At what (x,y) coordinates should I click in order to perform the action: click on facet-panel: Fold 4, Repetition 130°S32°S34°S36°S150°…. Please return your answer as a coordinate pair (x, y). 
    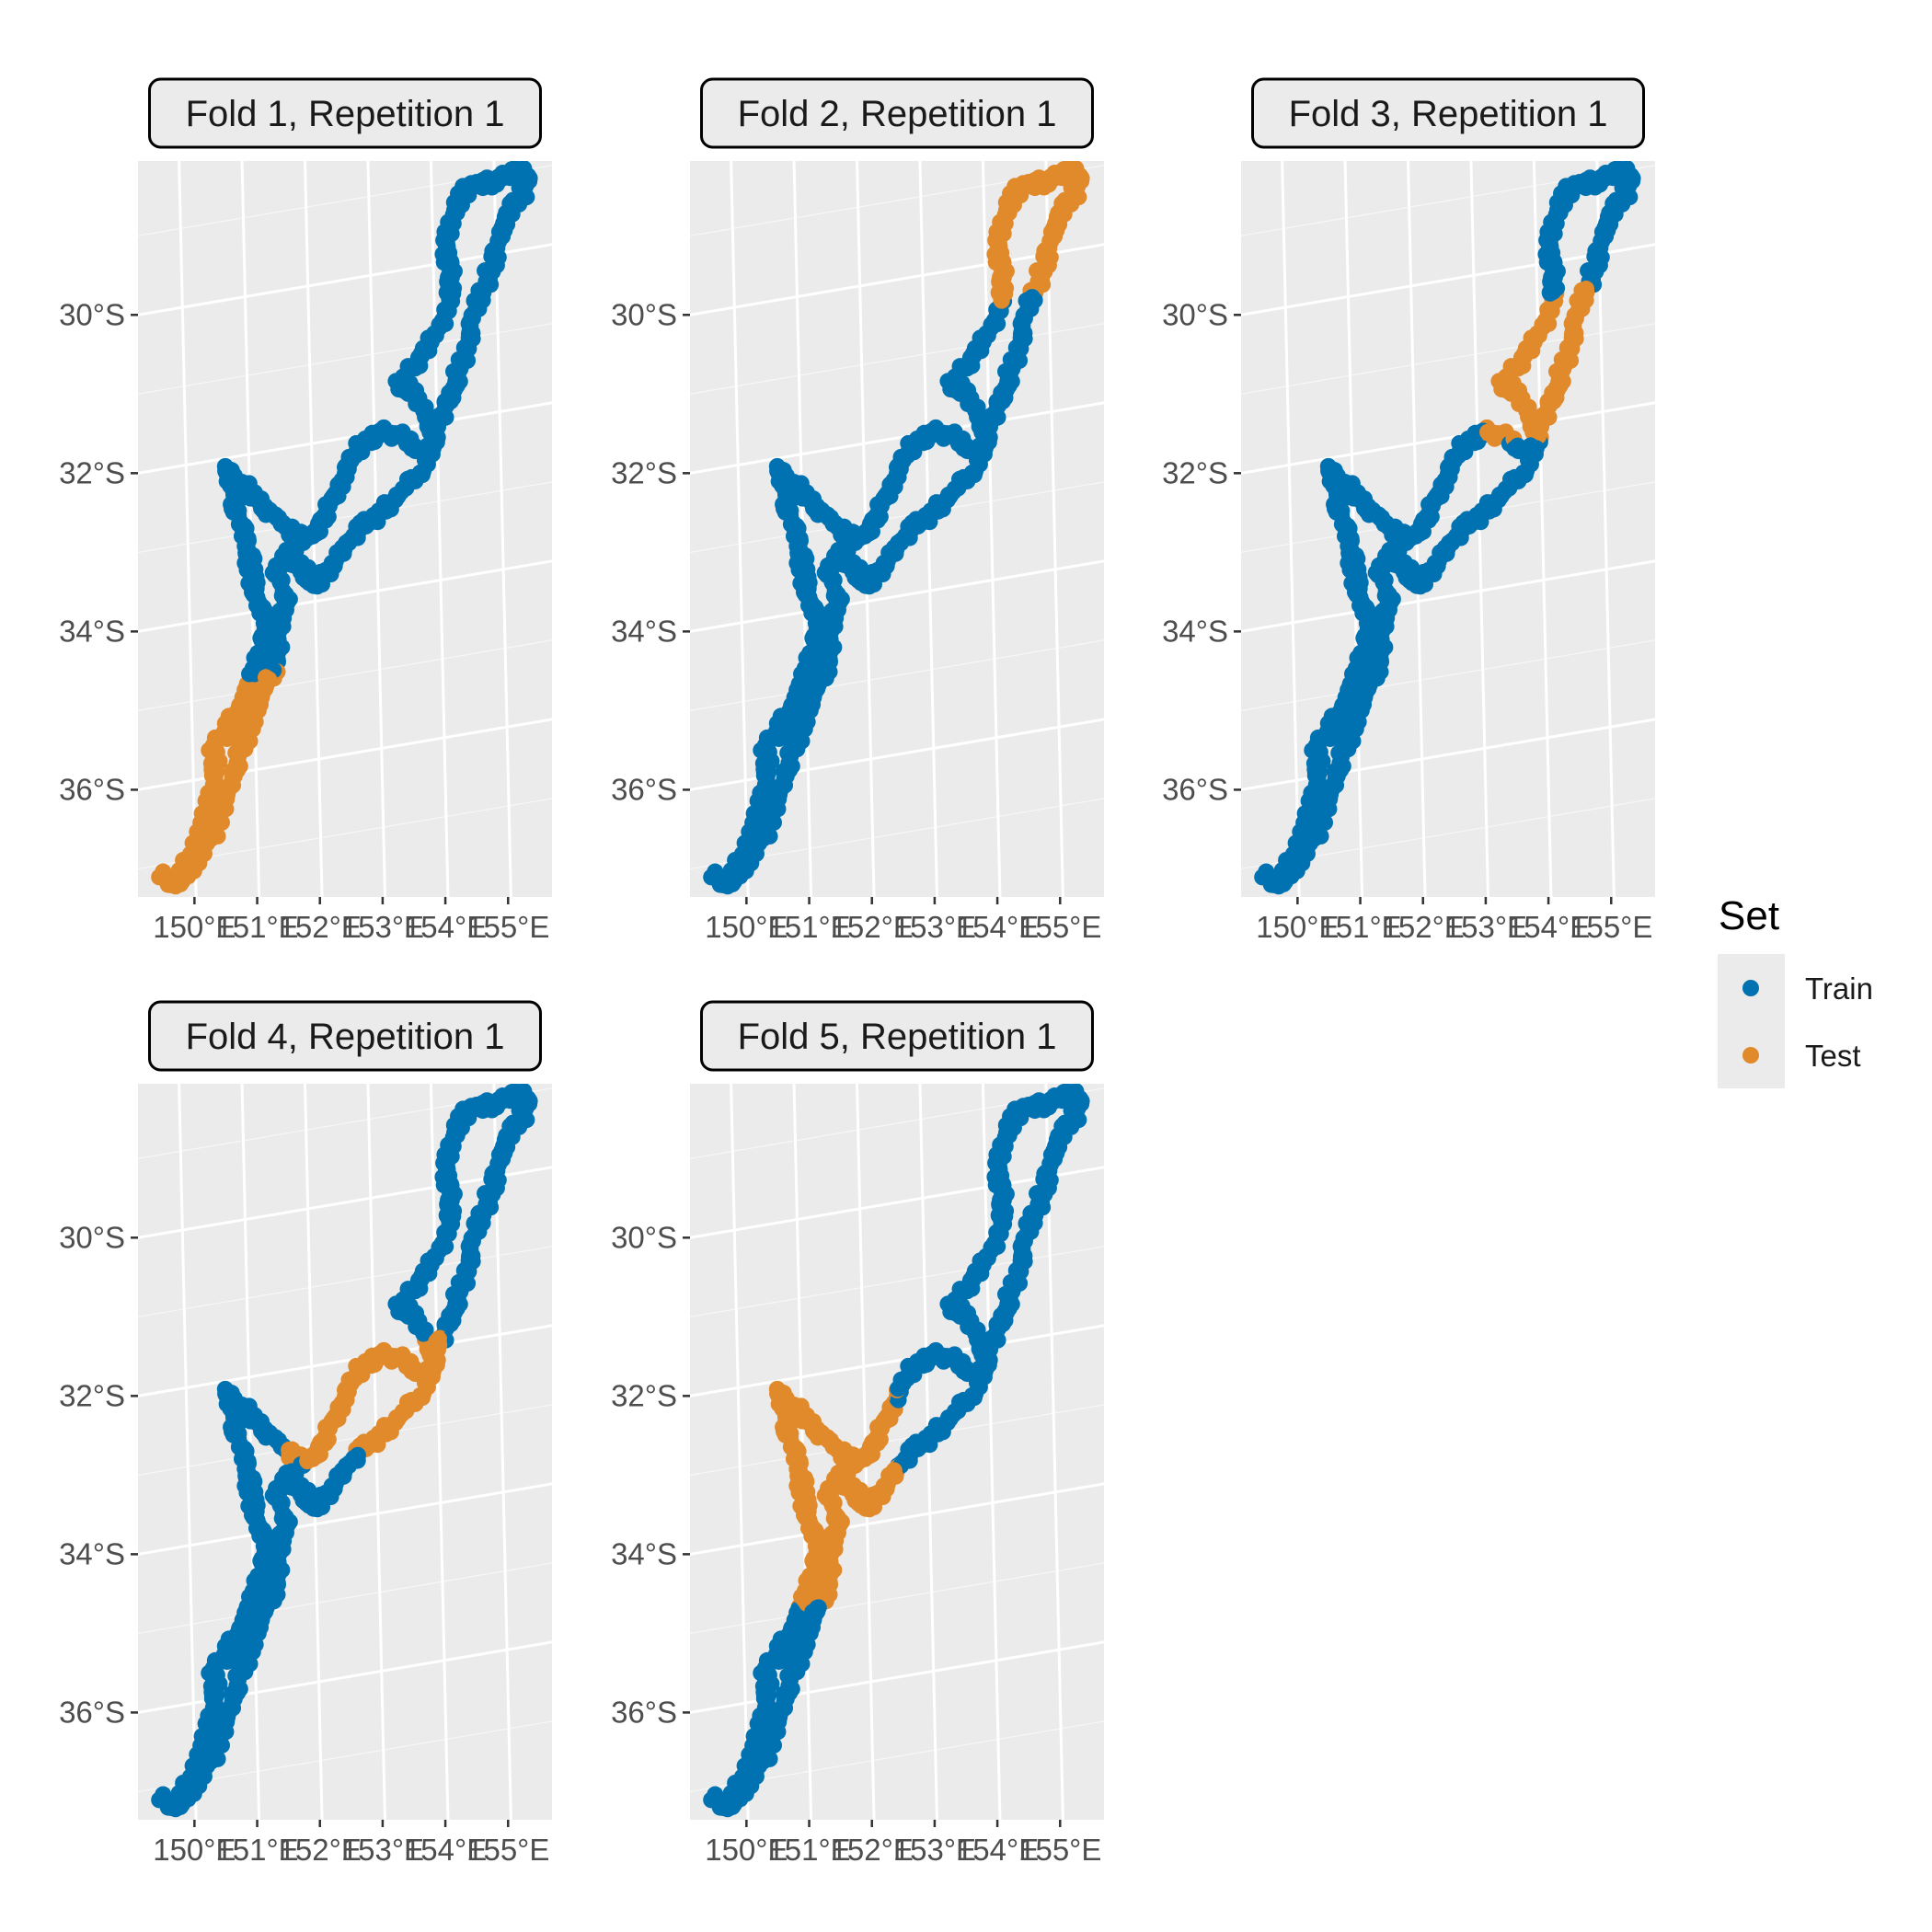
    Looking at the image, I should click on (305, 1433).